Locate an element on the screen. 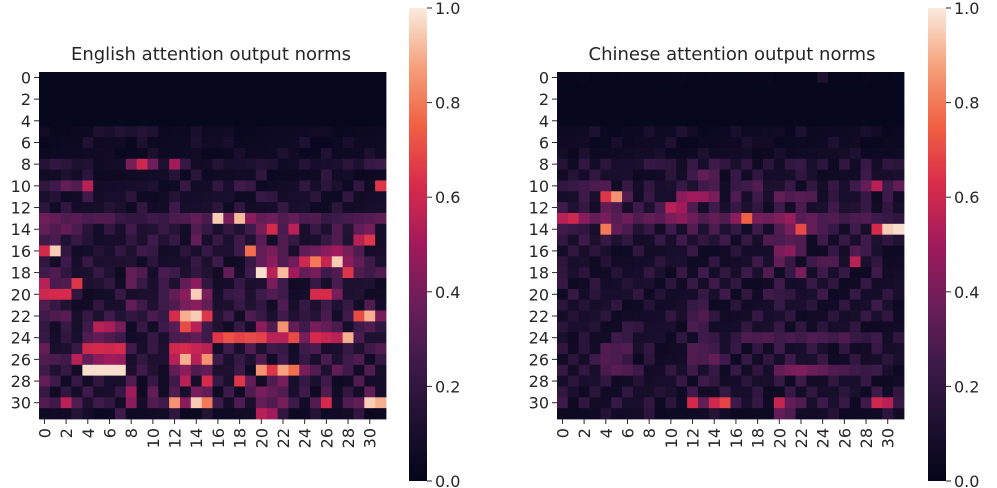 This screenshot has height=488, width=997. chinese-cell-r2-c13 is located at coordinates (703, 99).